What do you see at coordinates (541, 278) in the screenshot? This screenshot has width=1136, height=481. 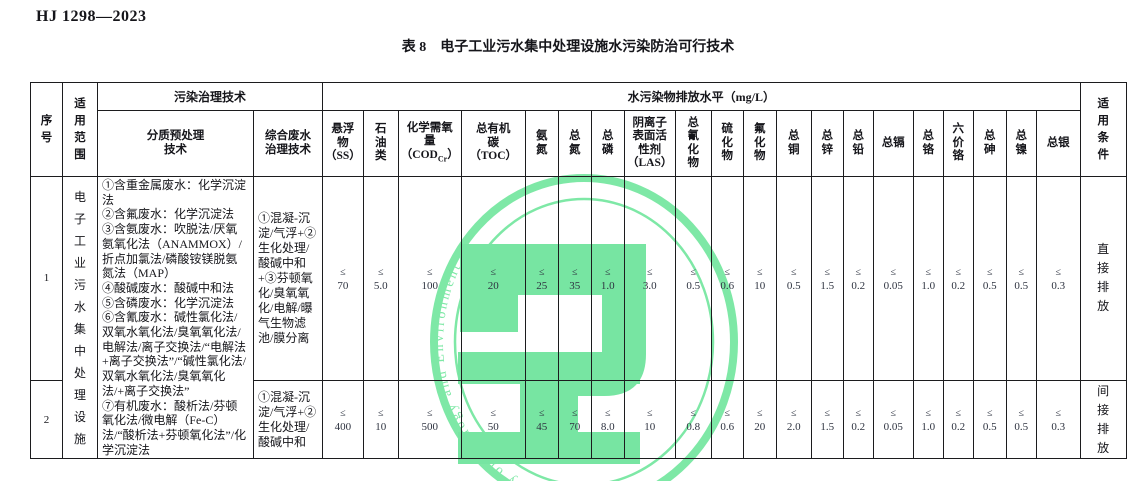 I see `limit-row1-col5: ≤25` at bounding box center [541, 278].